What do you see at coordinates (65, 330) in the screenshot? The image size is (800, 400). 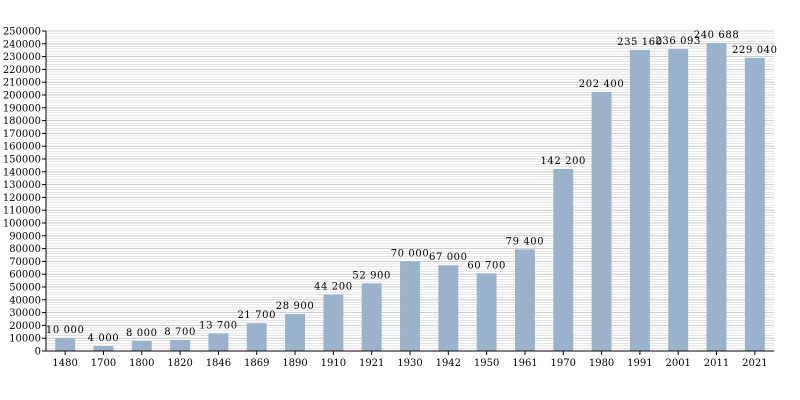 I see `data-label-1480: 10 000` at bounding box center [65, 330].